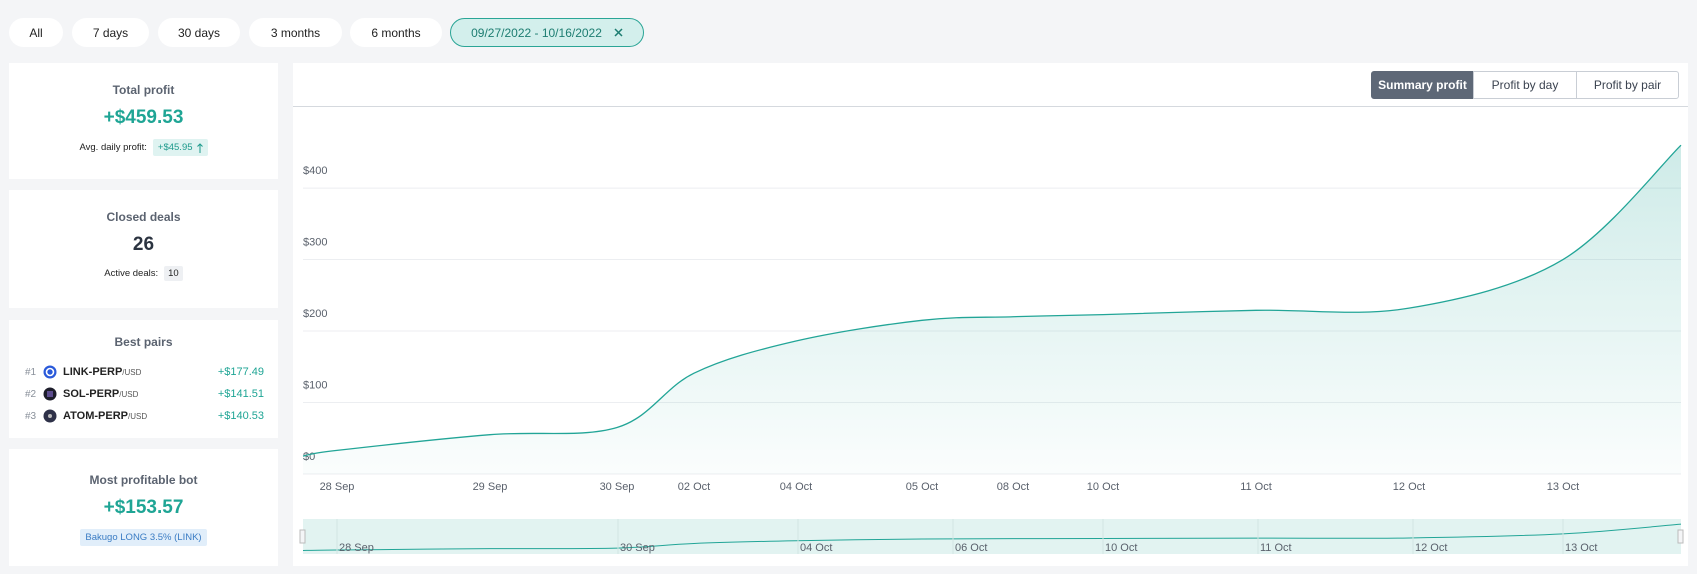 This screenshot has width=1697, height=574. What do you see at coordinates (240, 372) in the screenshot?
I see `pair-profit: +$177.49` at bounding box center [240, 372].